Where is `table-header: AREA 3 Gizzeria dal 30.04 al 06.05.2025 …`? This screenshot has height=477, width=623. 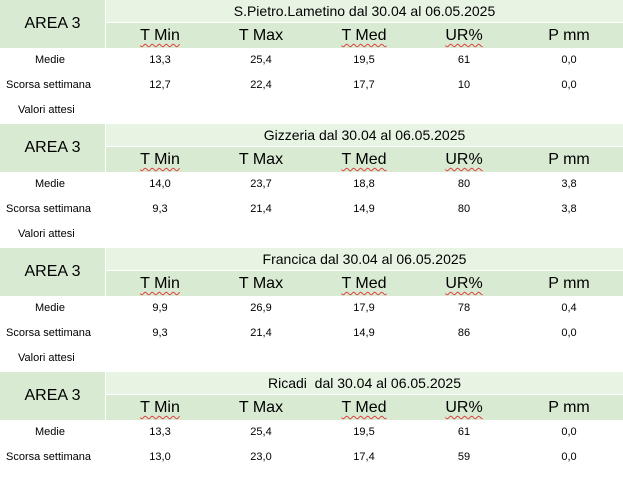
table-header: AREA 3 Gizzeria dal 30.04 al 06.05.2025 … is located at coordinates (311, 148).